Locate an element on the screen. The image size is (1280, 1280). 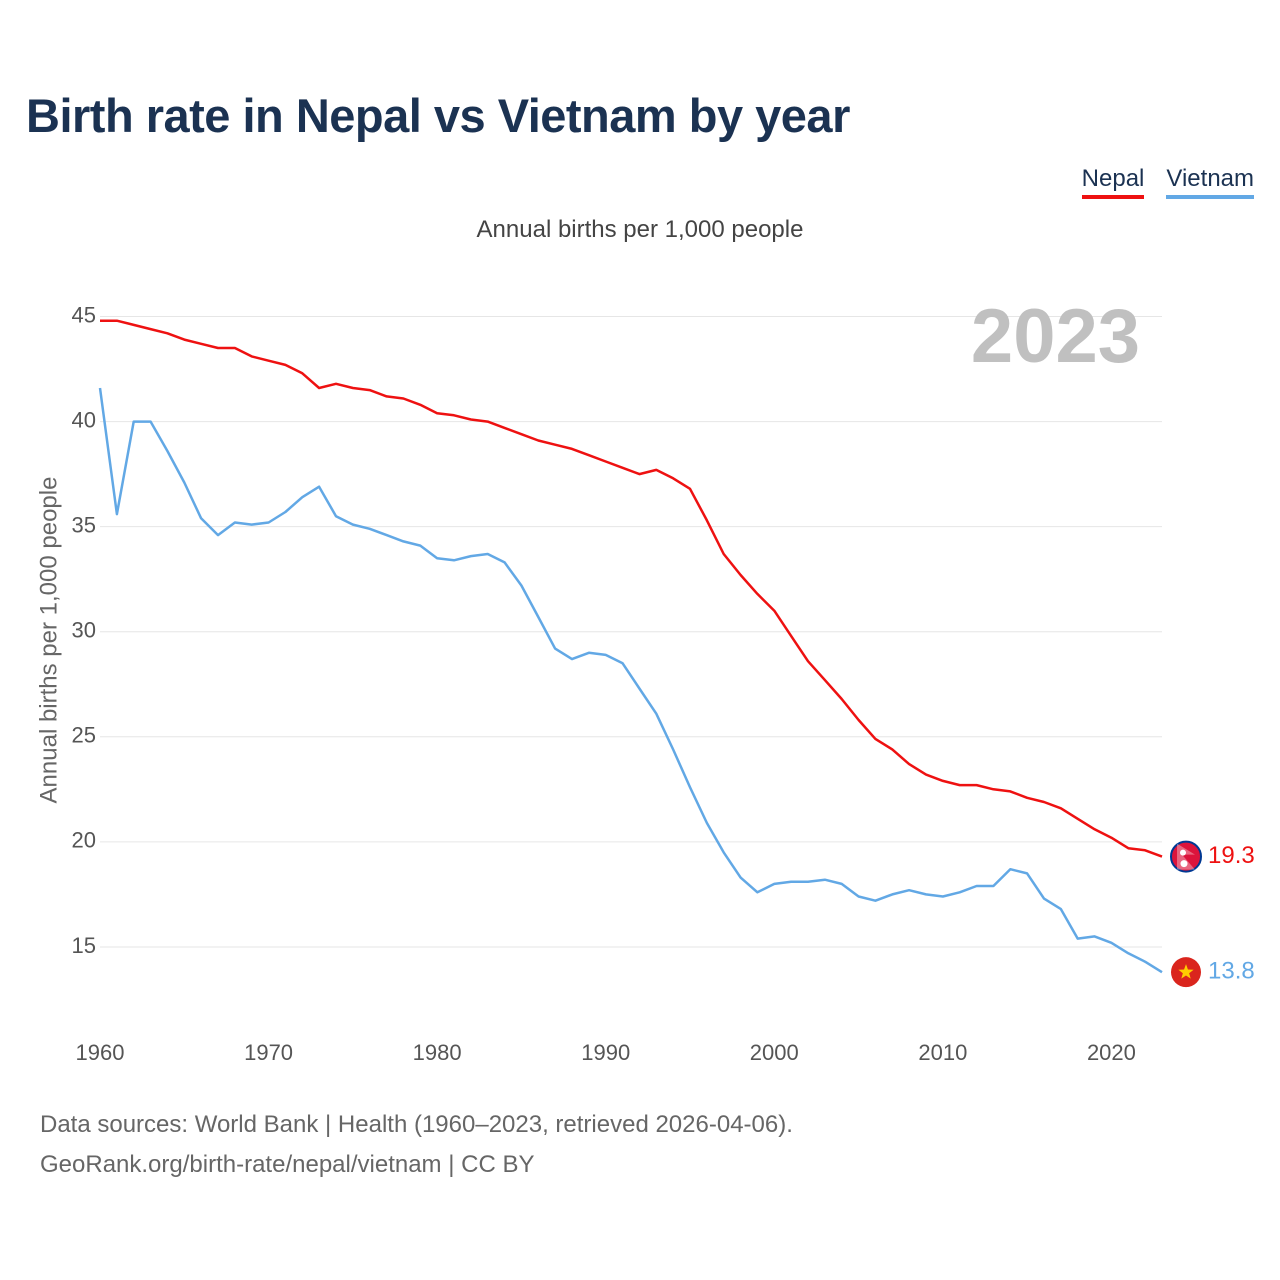
legend-item-nepal: Nepal is located at coordinates (1113, 182).